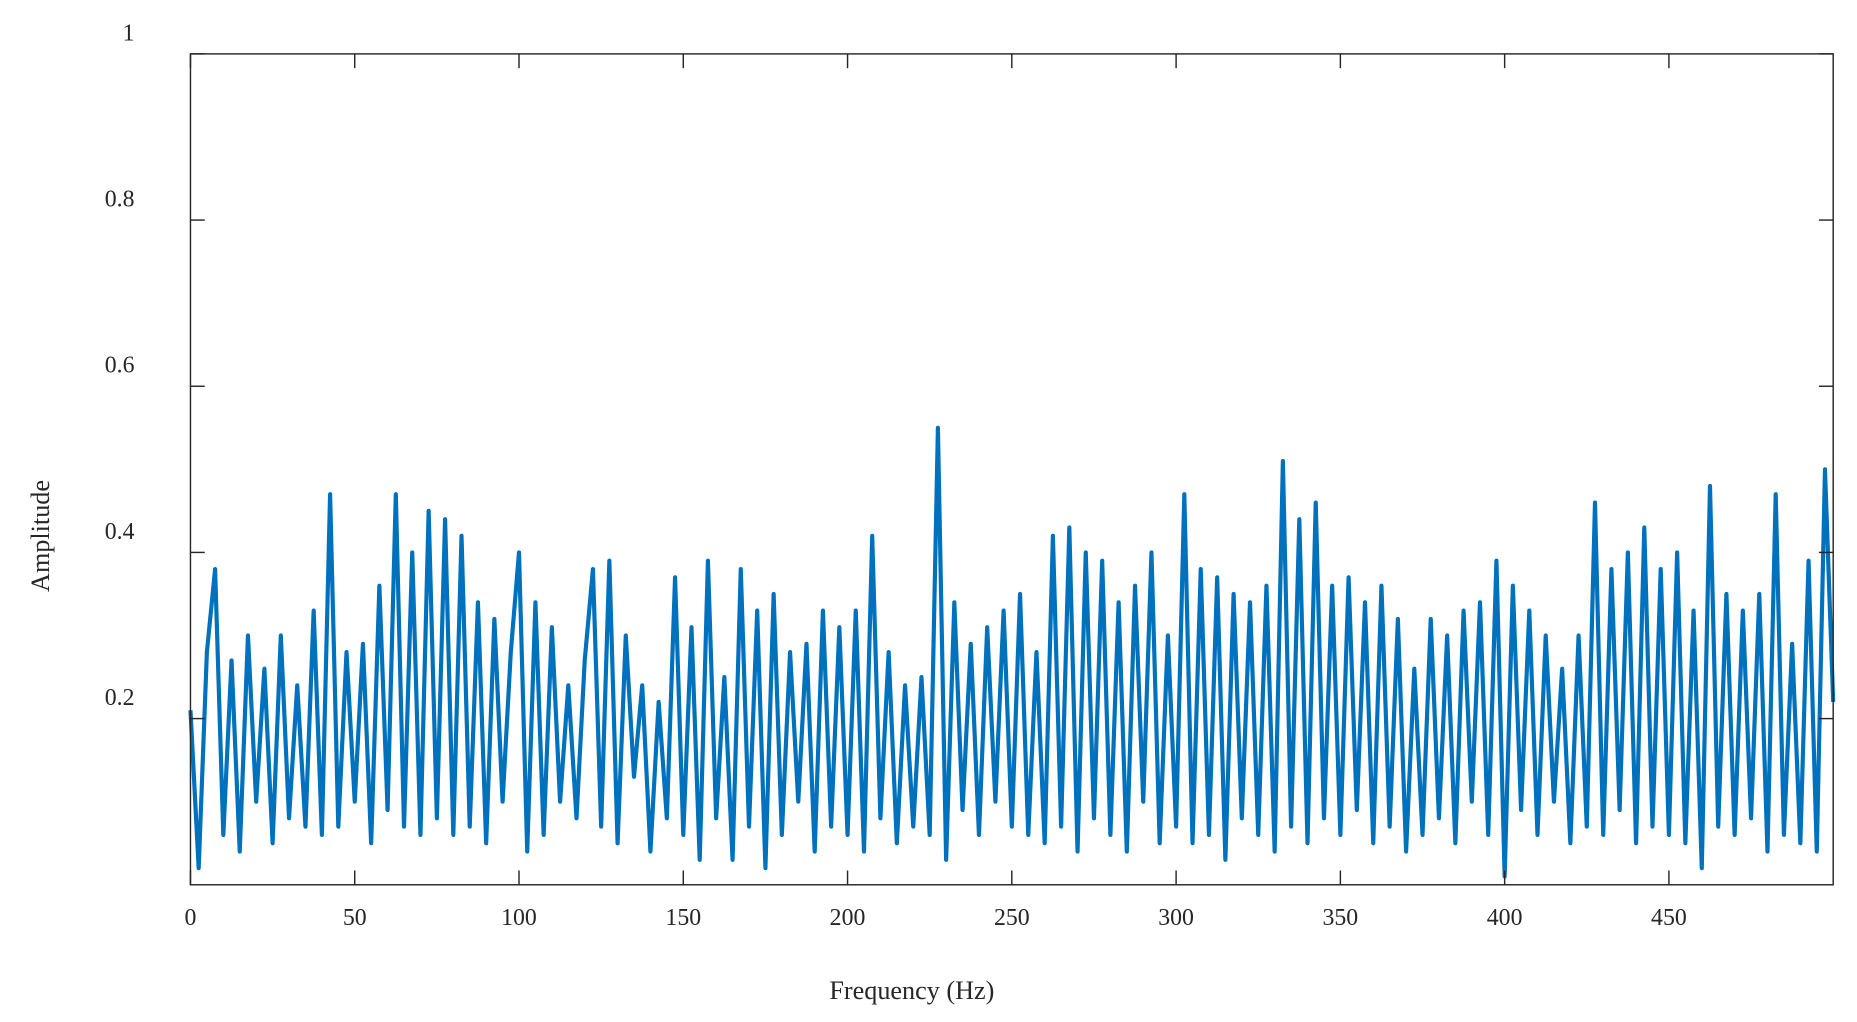 This screenshot has width=1857, height=1022. What do you see at coordinates (683, 918) in the screenshot?
I see `x-tick-label: 150` at bounding box center [683, 918].